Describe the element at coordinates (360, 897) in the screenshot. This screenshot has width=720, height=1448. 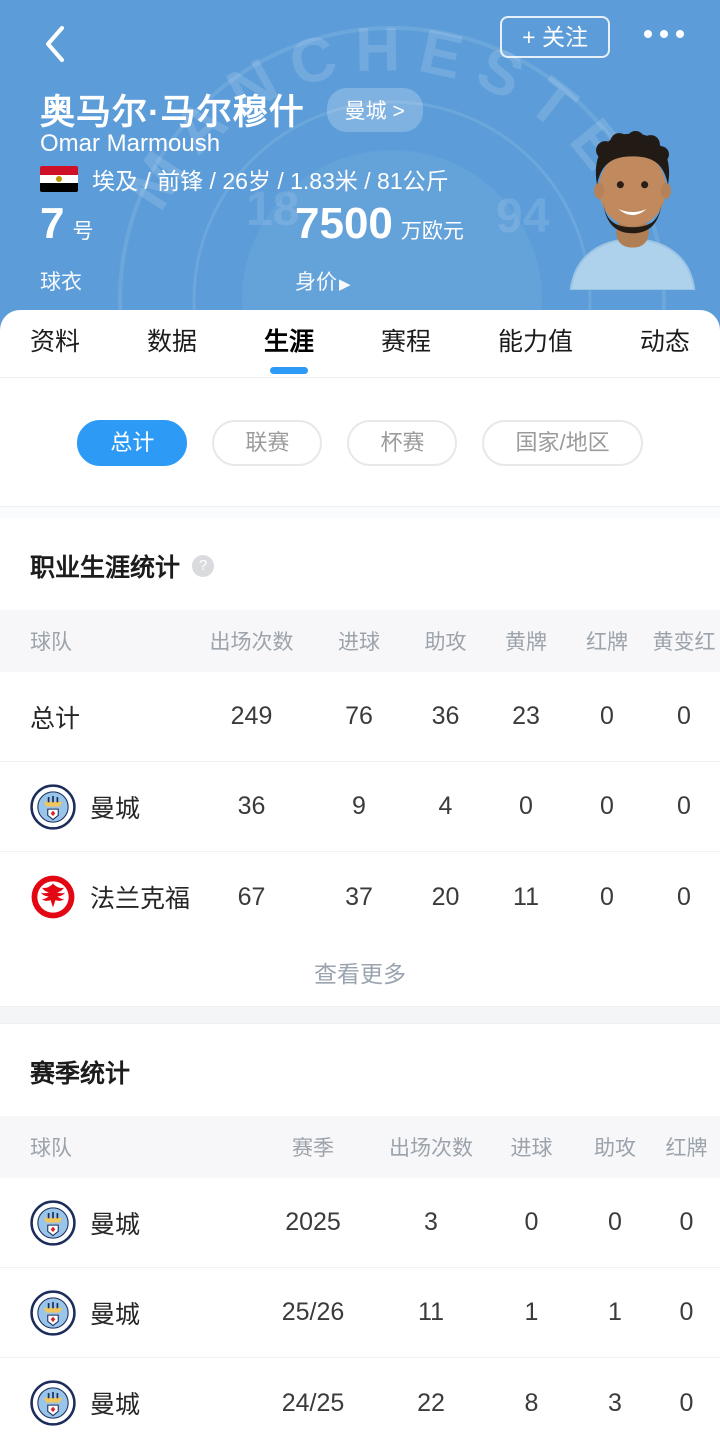
I see `table-row: 法兰克福 67 37 20 11 0 0` at that location.